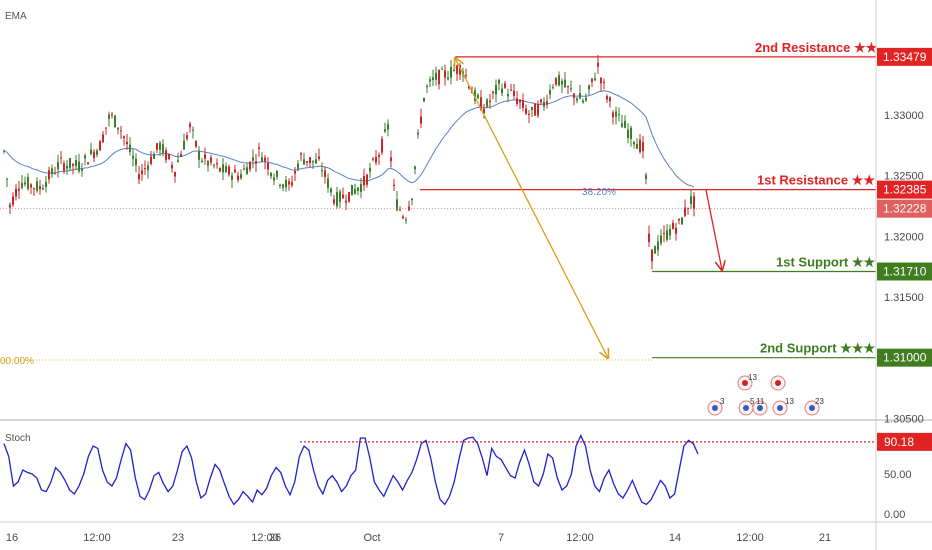  Describe the element at coordinates (898, 475) in the screenshot. I see `stoch-tick-label: 50.00` at that location.